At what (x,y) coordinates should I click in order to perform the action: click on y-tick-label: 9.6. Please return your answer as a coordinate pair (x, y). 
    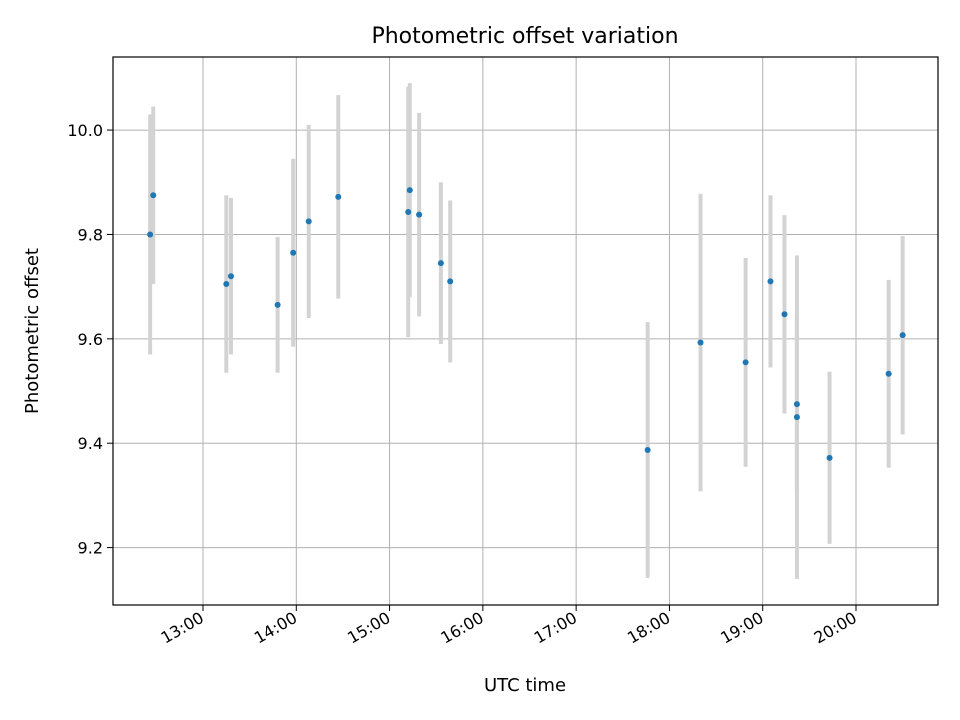
    Looking at the image, I should click on (90, 339).